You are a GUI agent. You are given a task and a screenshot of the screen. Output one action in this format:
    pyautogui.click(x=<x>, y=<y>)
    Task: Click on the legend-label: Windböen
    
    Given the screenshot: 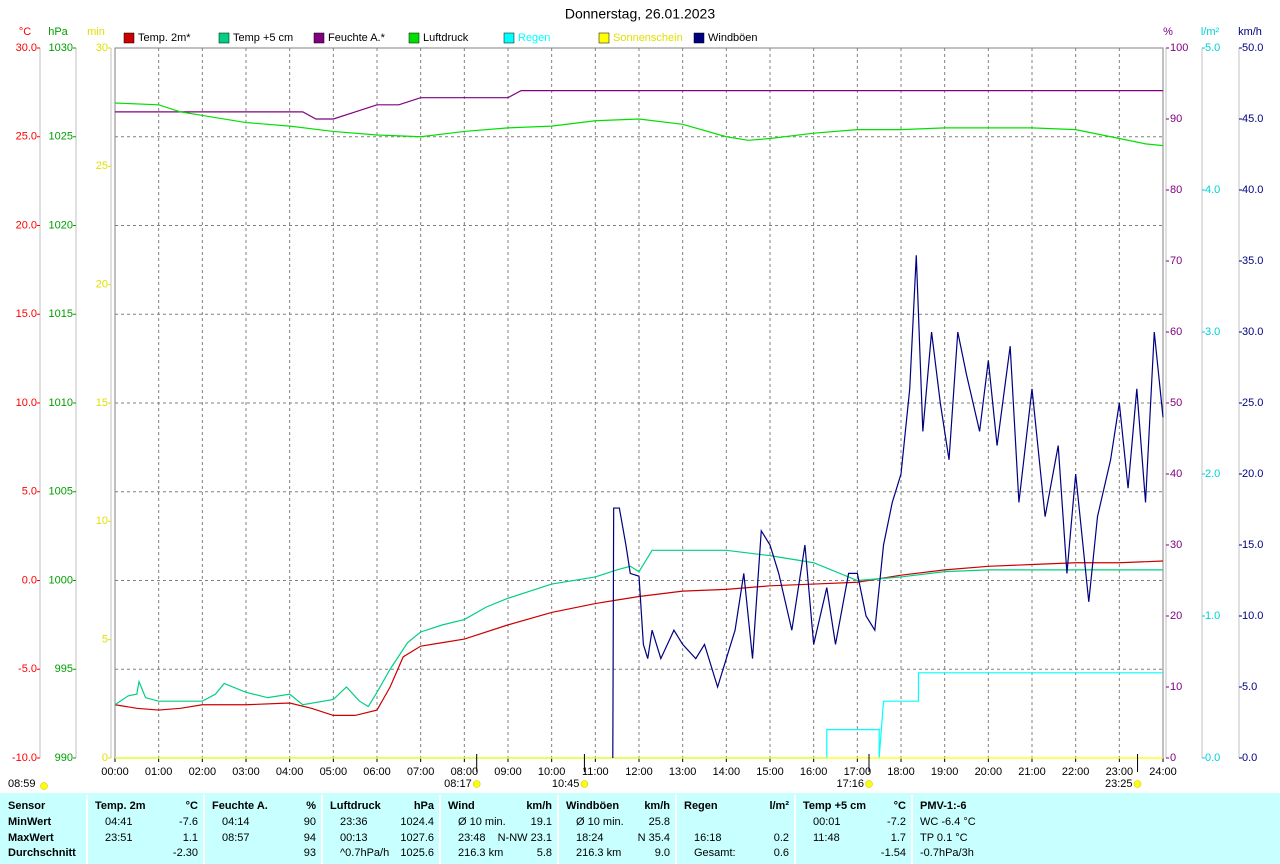 What is the action you would take?
    pyautogui.click(x=733, y=38)
    